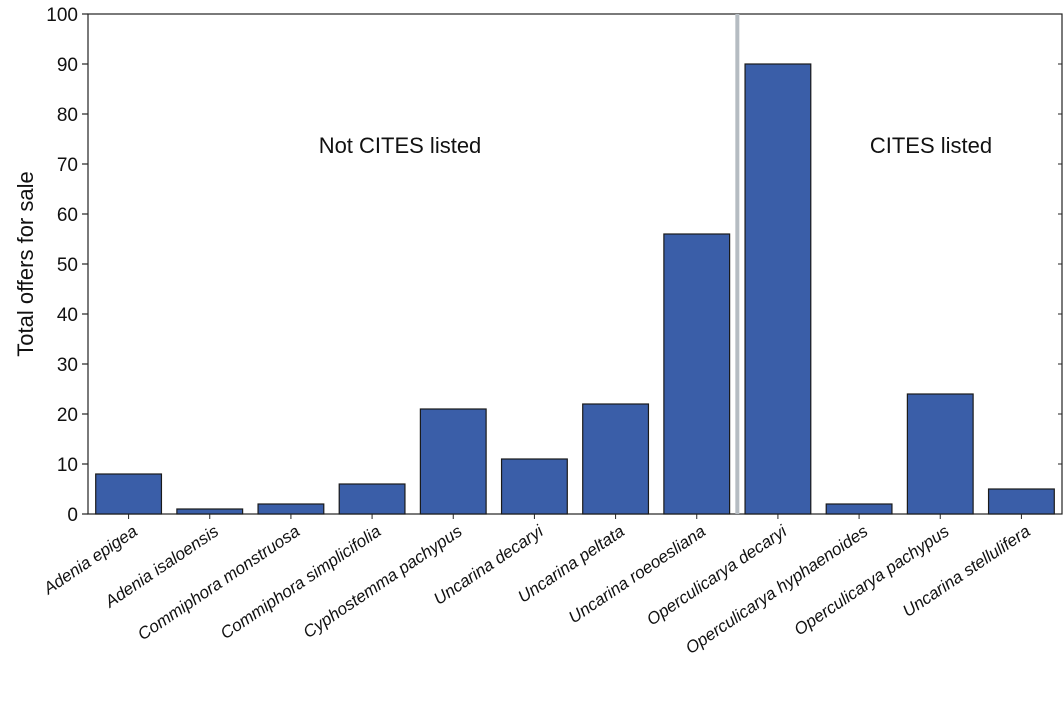 Image resolution: width=1063 pixels, height=723 pixels. I want to click on y-tick-label: 90, so click(67, 65).